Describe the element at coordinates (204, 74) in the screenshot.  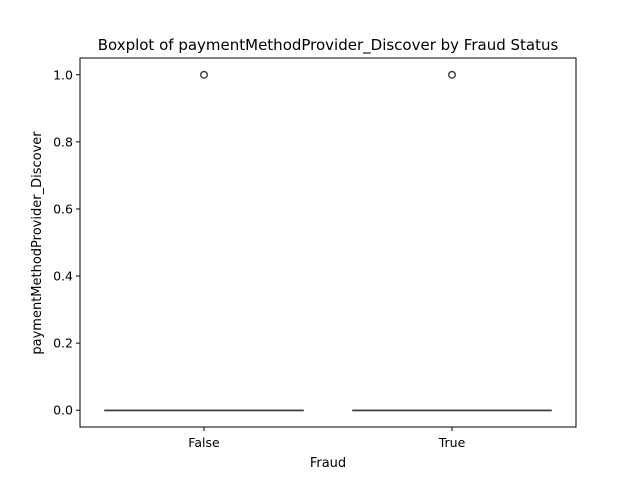
I see `outlier-point-False` at that location.